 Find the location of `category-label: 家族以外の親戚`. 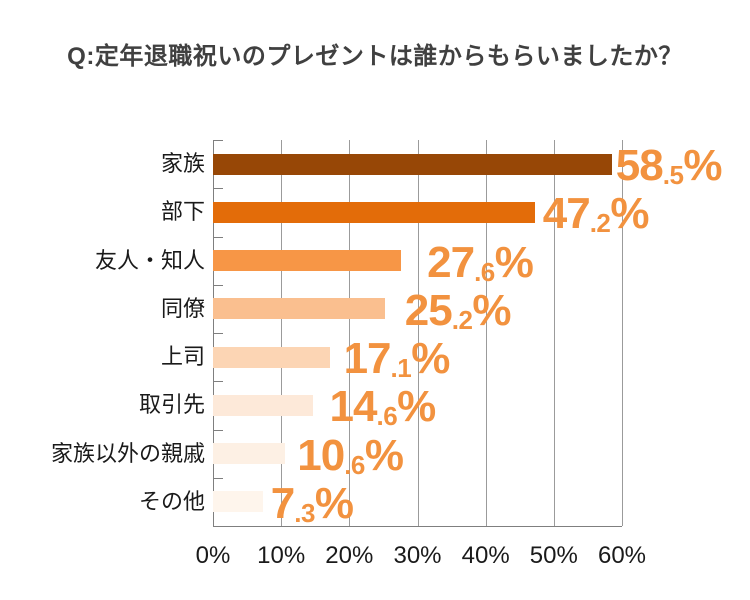

category-label: 家族以外の親戚 is located at coordinates (127, 453).